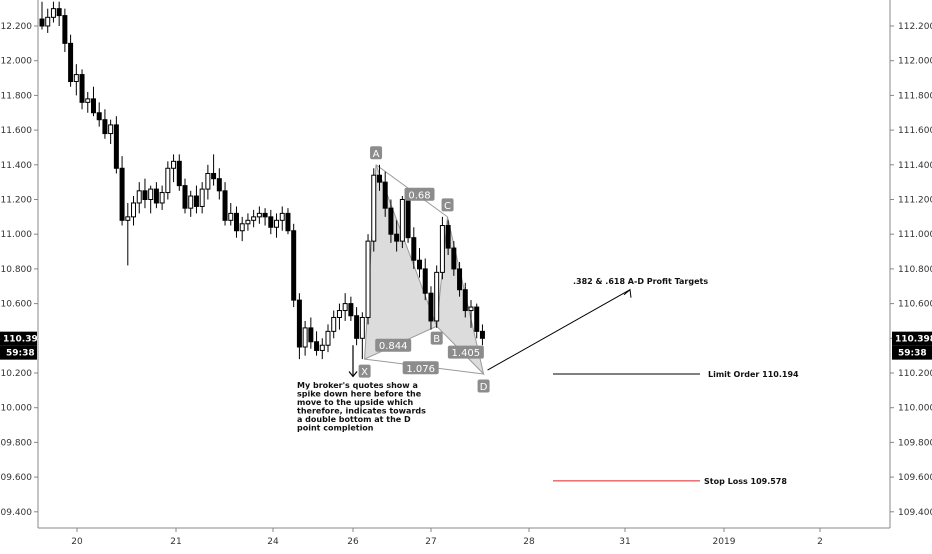  Describe the element at coordinates (16, 374) in the screenshot. I see `y-tick-label-left: 110.200` at that location.